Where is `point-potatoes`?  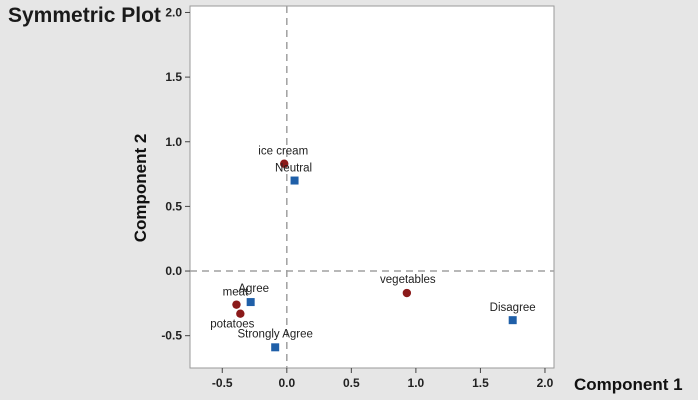 point-potatoes is located at coordinates (240, 313).